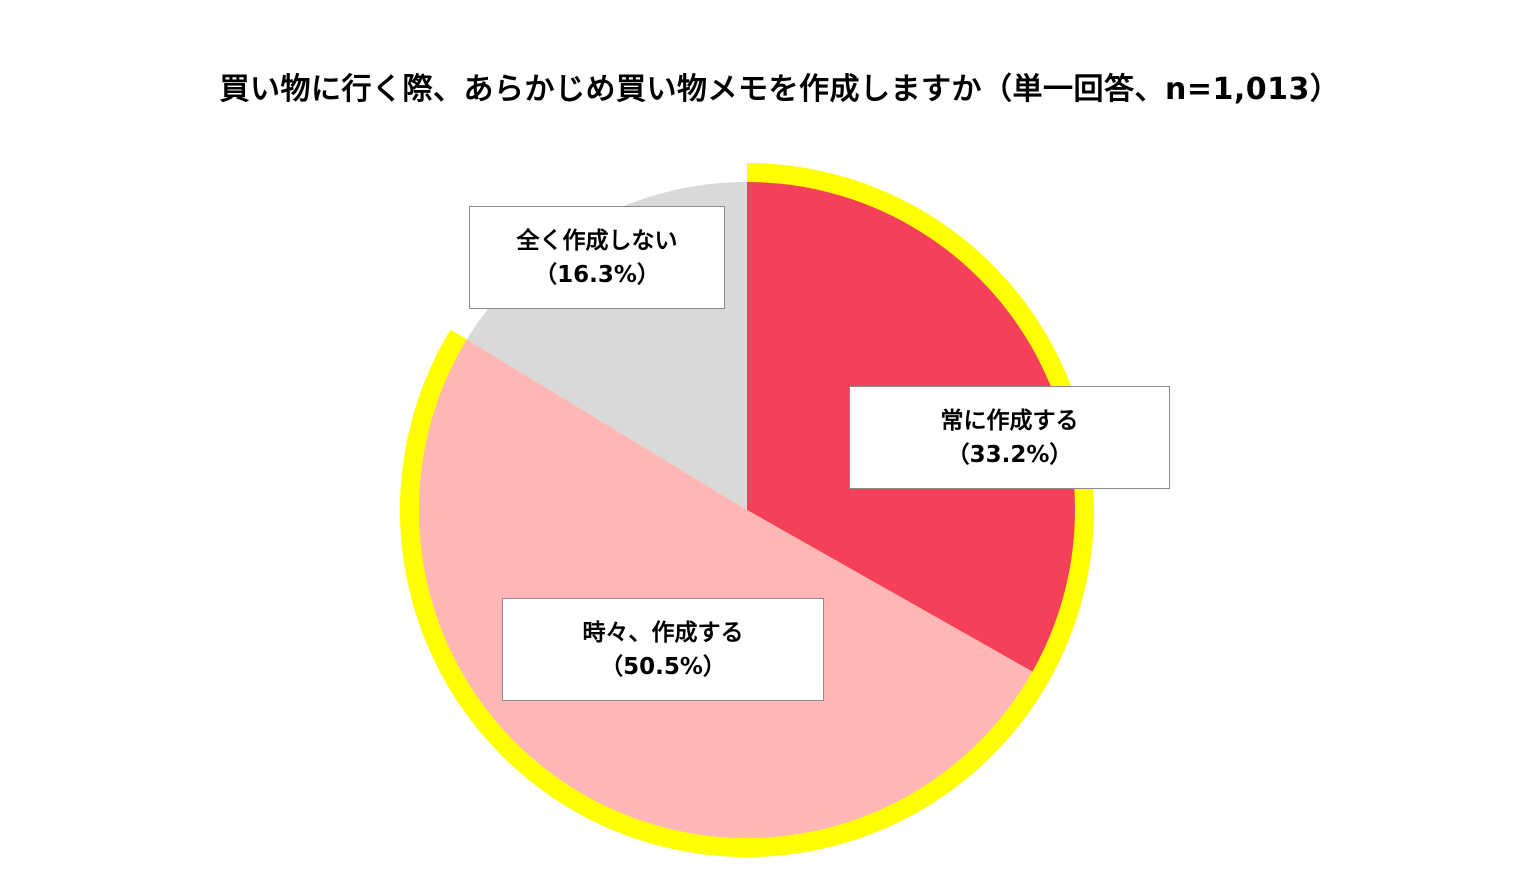  What do you see at coordinates (1009, 454) in the screenshot?
I see `data-label-always-value: （33.2%）` at bounding box center [1009, 454].